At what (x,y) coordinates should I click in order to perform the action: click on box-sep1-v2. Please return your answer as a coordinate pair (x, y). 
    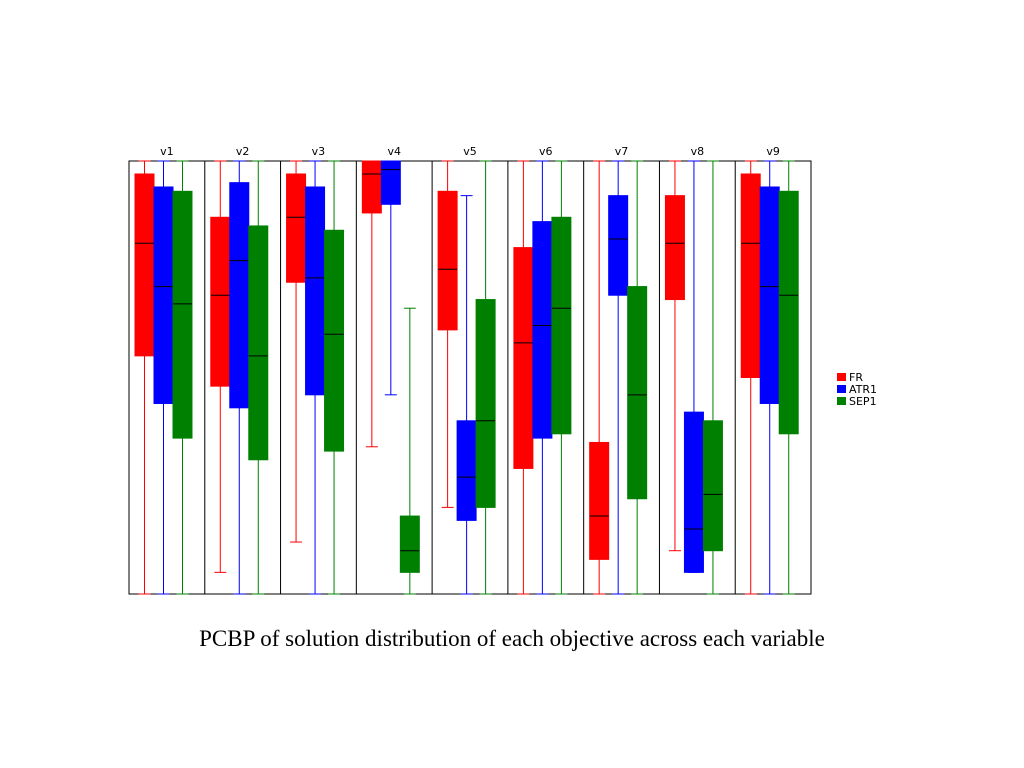
    Looking at the image, I should click on (258, 377).